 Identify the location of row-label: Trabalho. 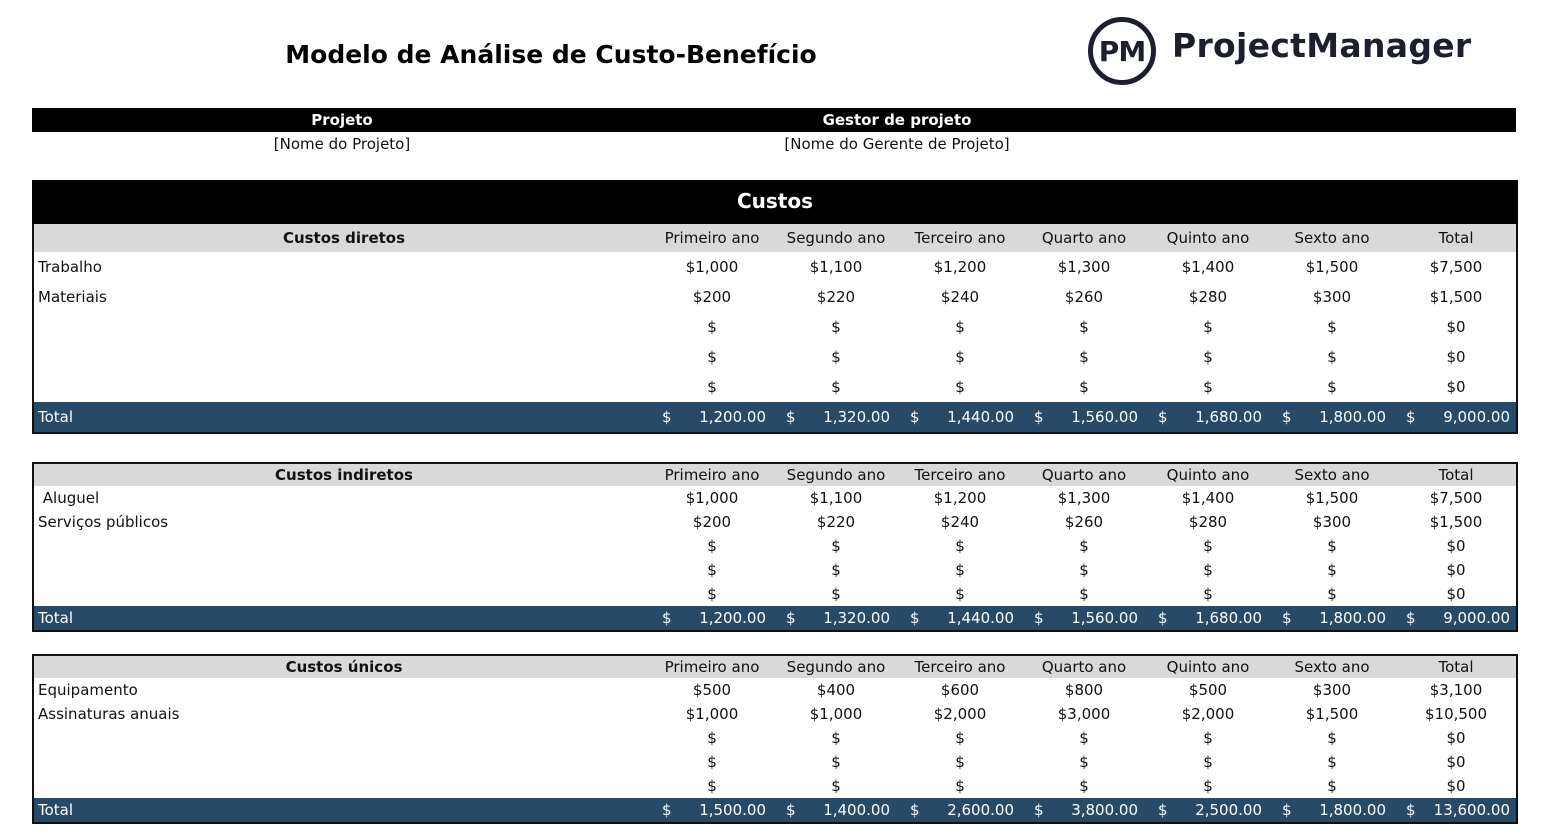
(70, 267).